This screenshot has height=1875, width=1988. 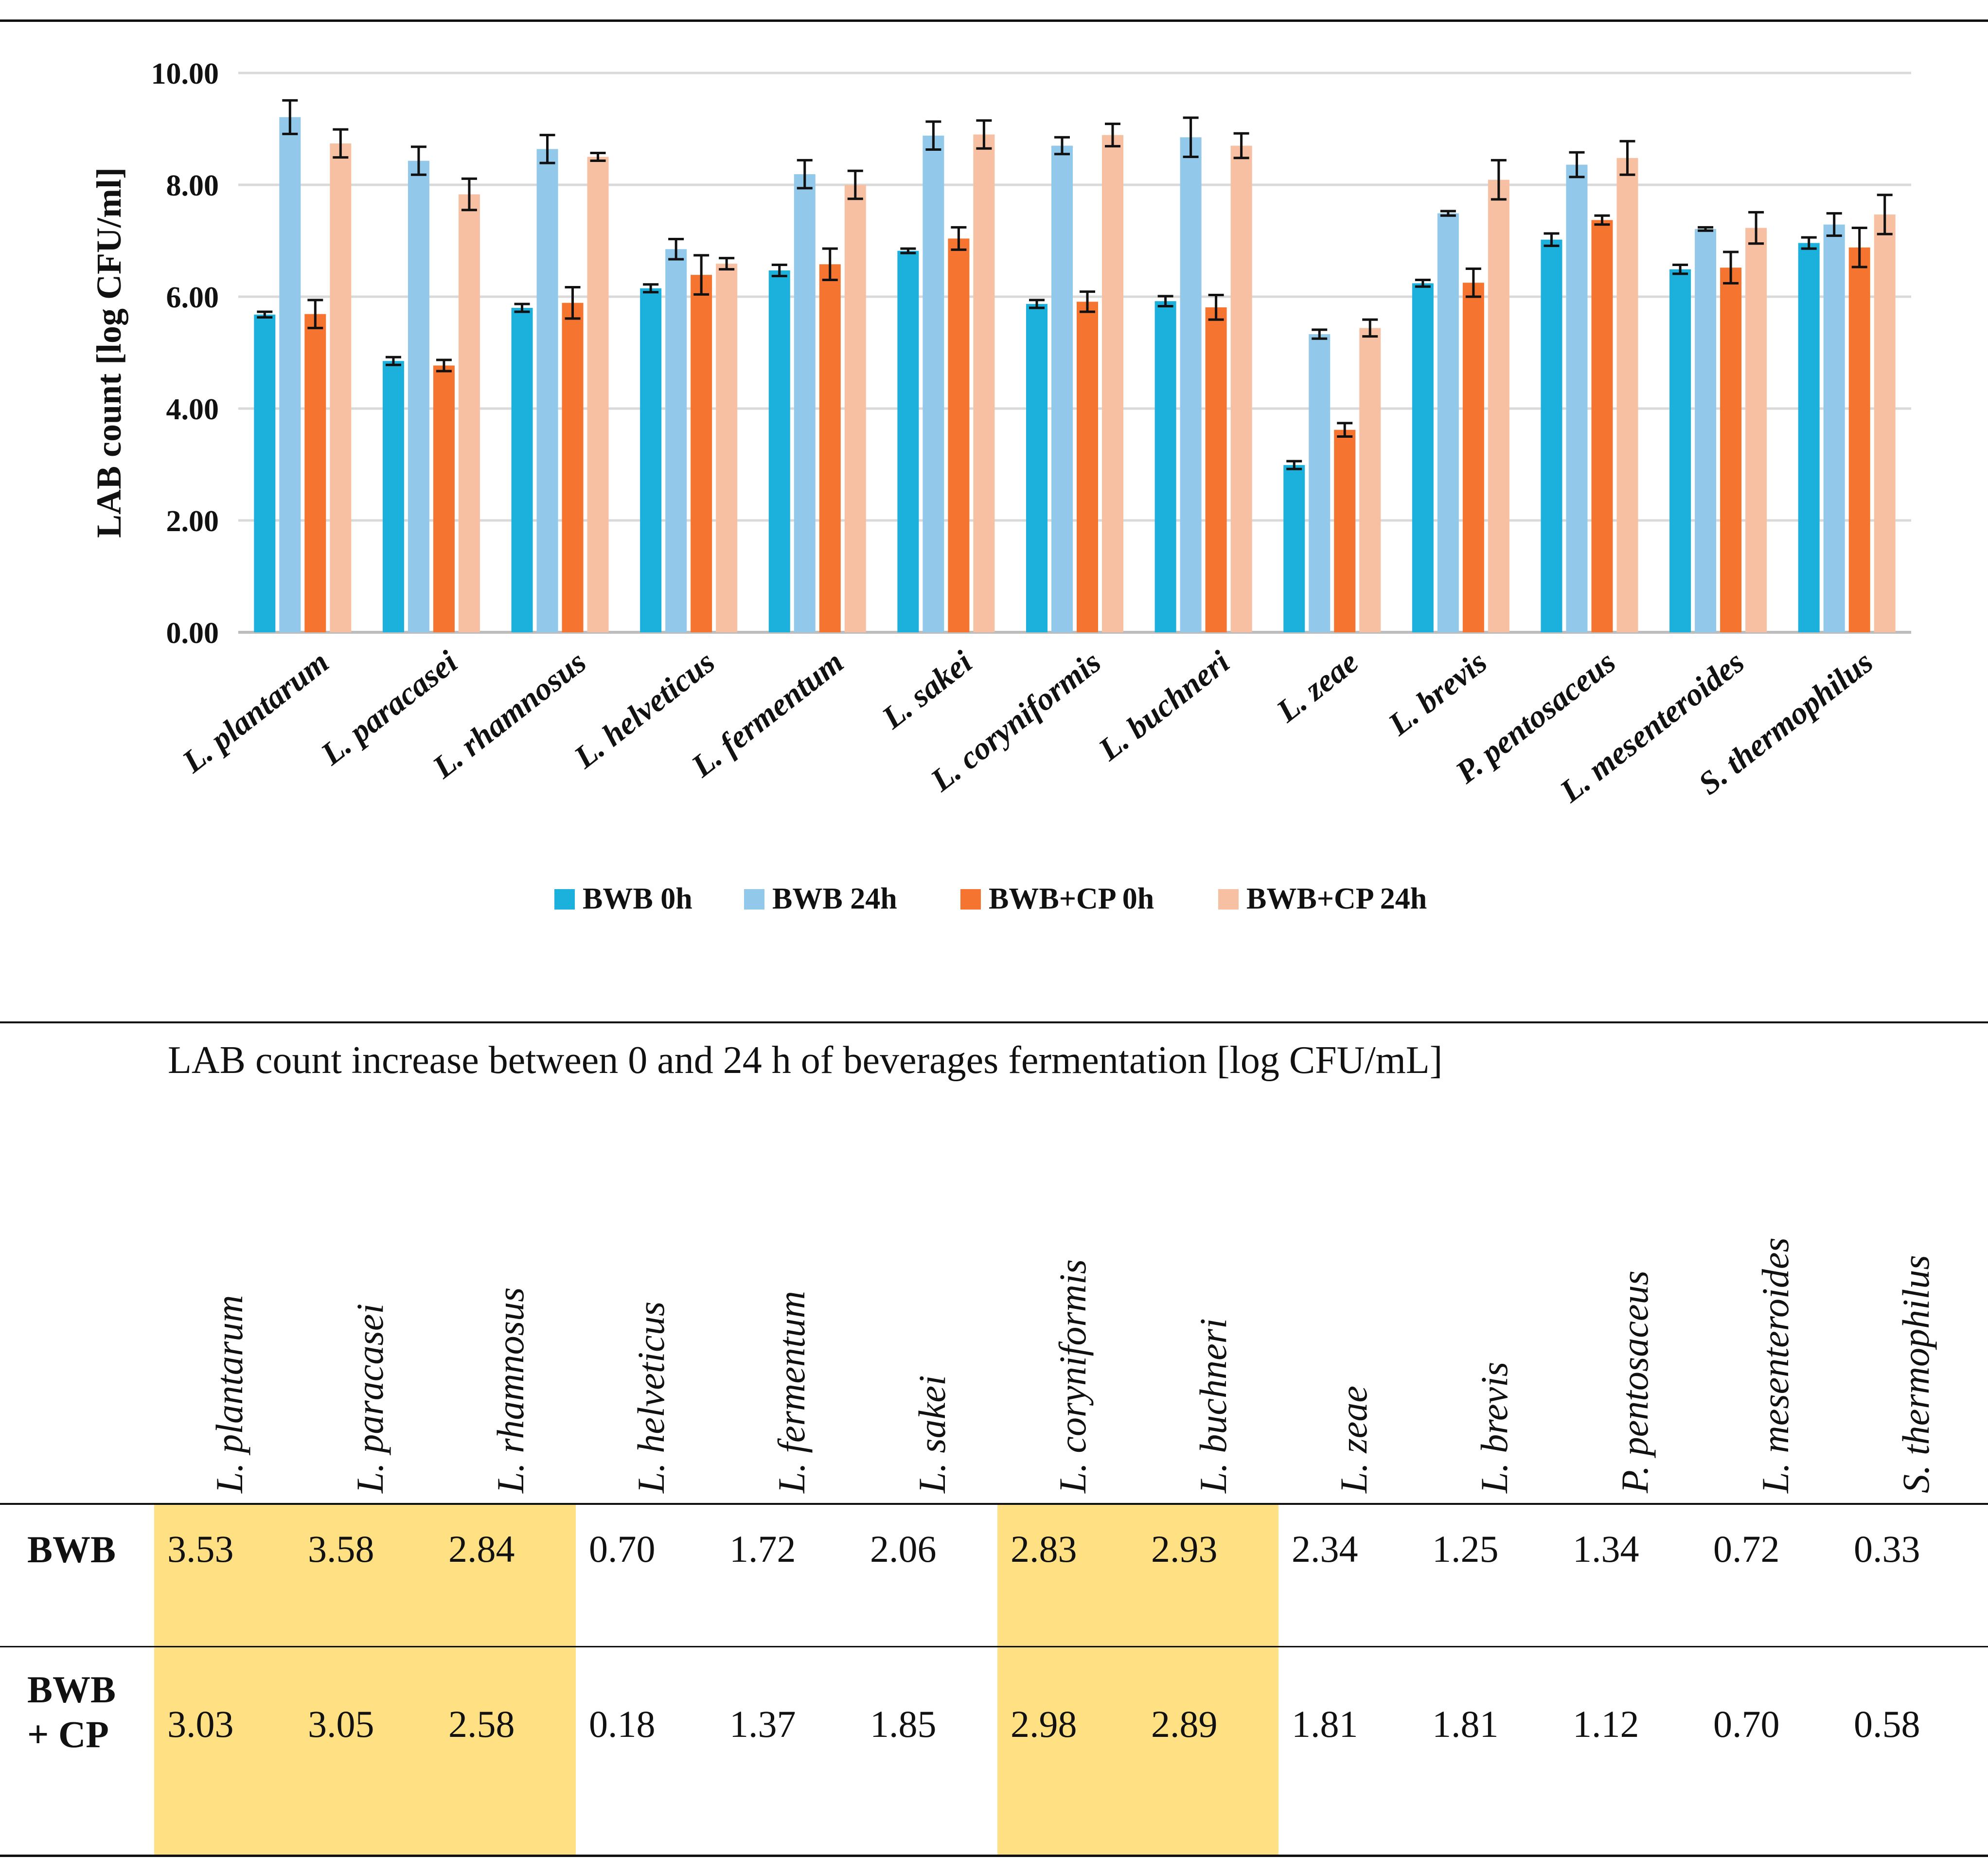 I want to click on table-cell: 2.83, so click(x=1044, y=1549).